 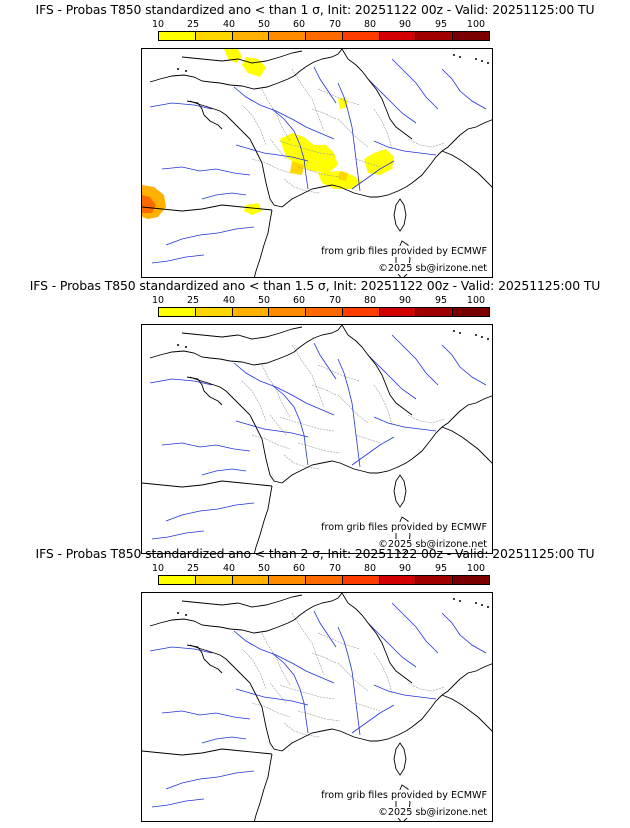 I want to click on colorbar-label: 40, so click(x=229, y=24).